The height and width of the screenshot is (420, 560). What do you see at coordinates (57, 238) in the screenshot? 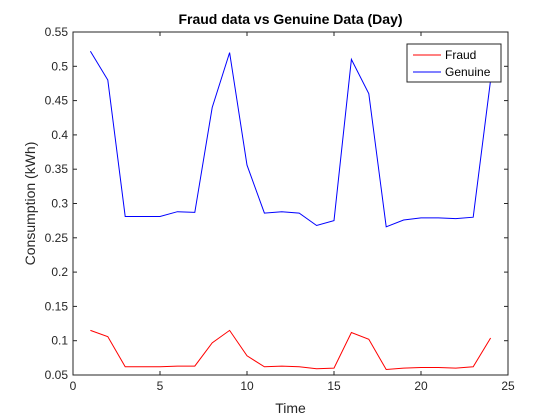
I see `y-tick-label: 0.25` at bounding box center [57, 238].